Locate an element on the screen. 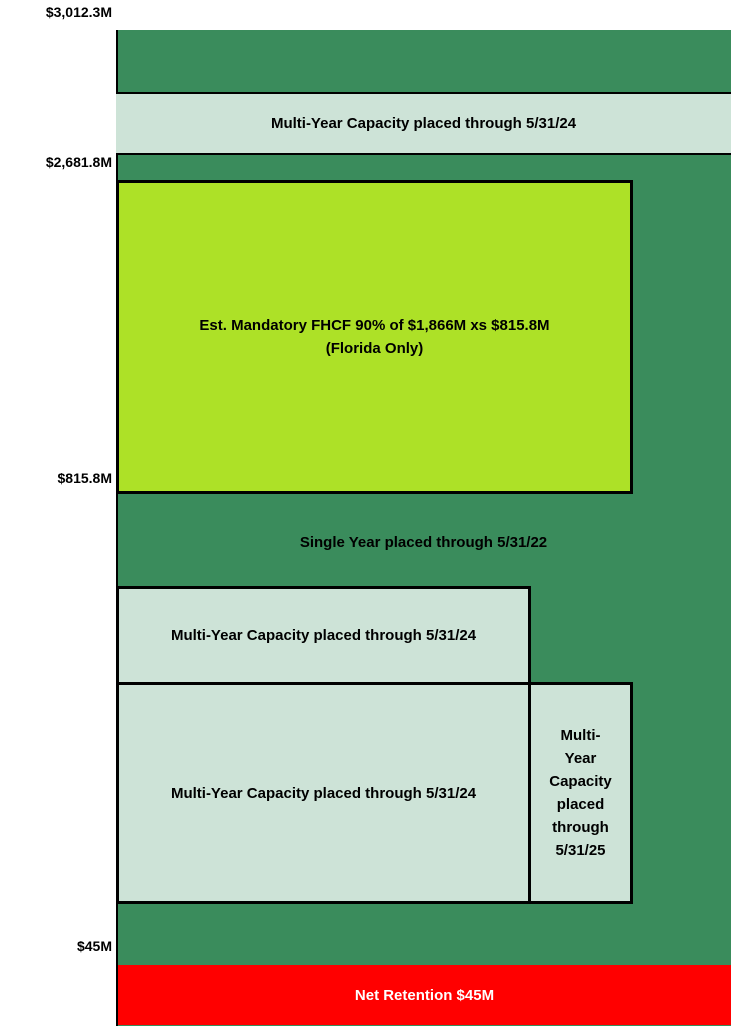 The width and height of the screenshot is (731, 1028). layer: Multi- Year Capacity placed through 5/31/25 is located at coordinates (580, 793).